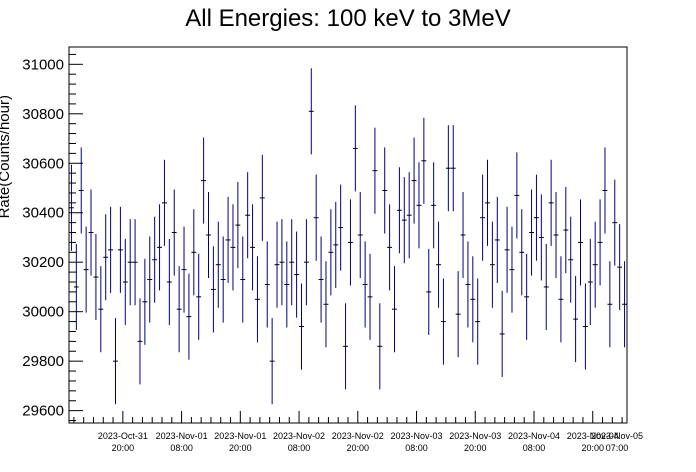 The width and height of the screenshot is (696, 472). What do you see at coordinates (43, 262) in the screenshot?
I see `y-tick-label: 30200` at bounding box center [43, 262].